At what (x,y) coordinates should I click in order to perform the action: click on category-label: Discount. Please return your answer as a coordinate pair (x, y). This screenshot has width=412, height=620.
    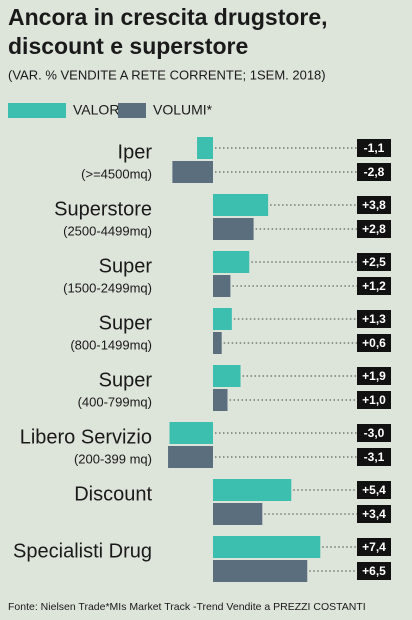
    Looking at the image, I should click on (113, 494).